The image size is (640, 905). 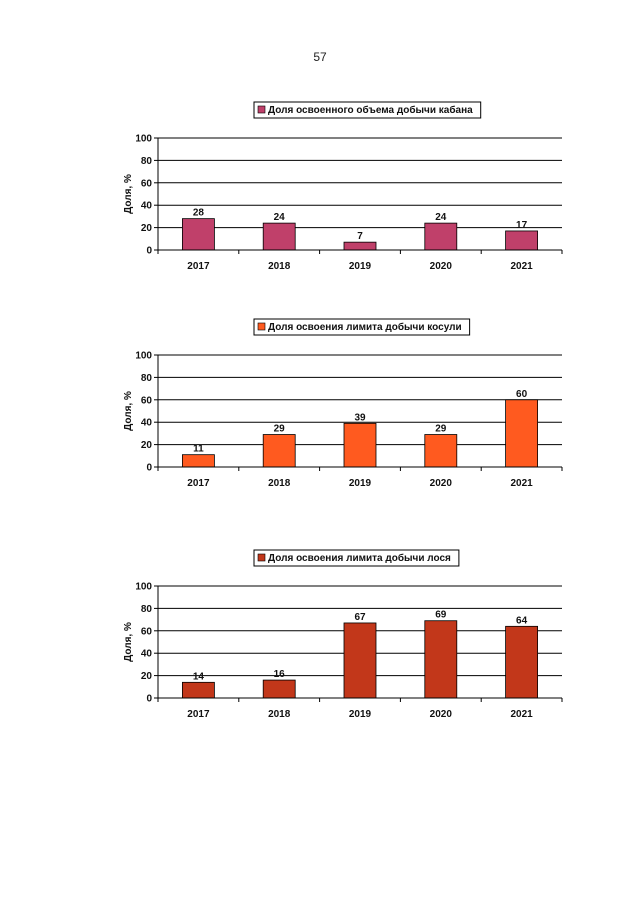 I want to click on bar-value-label: 60, so click(x=522, y=394).